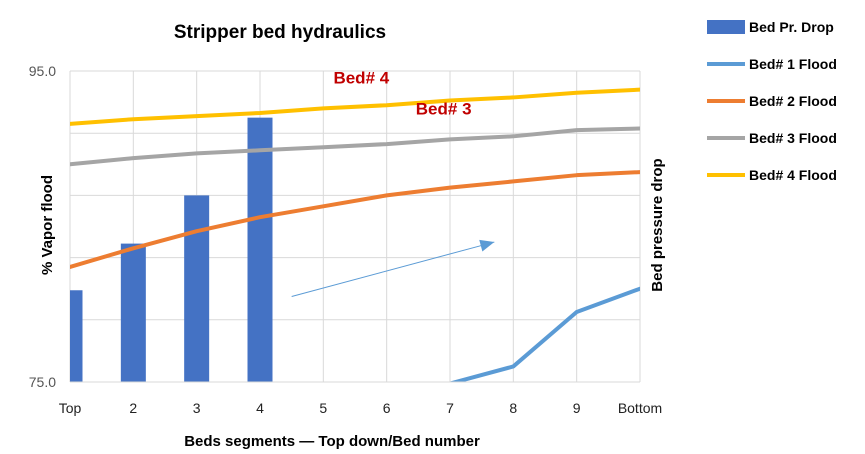 The height and width of the screenshot is (454, 865). I want to click on legend-swatch, so click(726, 27).